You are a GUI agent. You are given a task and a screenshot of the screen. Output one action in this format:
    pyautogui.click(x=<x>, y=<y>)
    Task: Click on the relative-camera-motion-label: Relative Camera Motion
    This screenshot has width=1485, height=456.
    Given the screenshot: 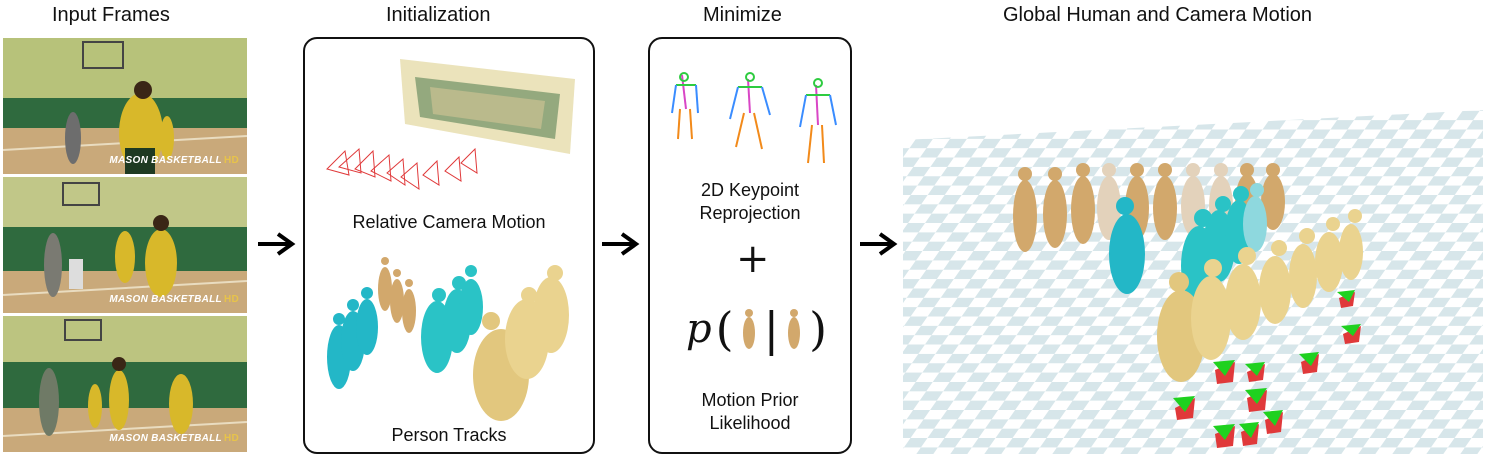 What is the action you would take?
    pyautogui.click(x=449, y=222)
    